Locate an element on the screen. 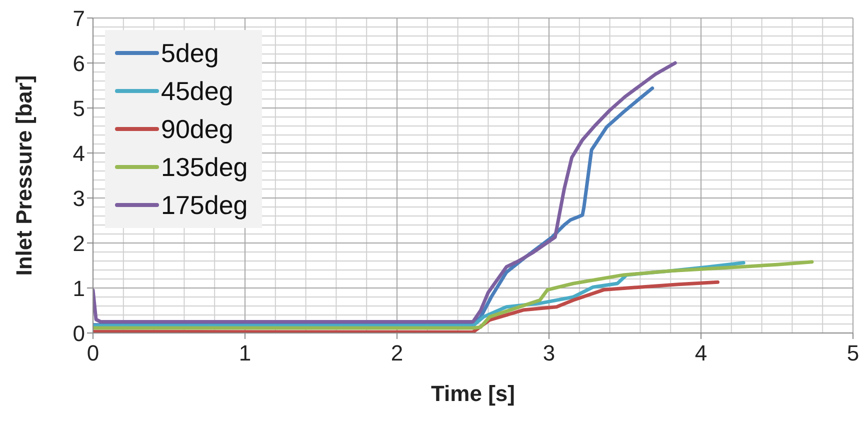 This screenshot has width=861, height=428. y-tick-label: 3 is located at coordinates (78, 198).